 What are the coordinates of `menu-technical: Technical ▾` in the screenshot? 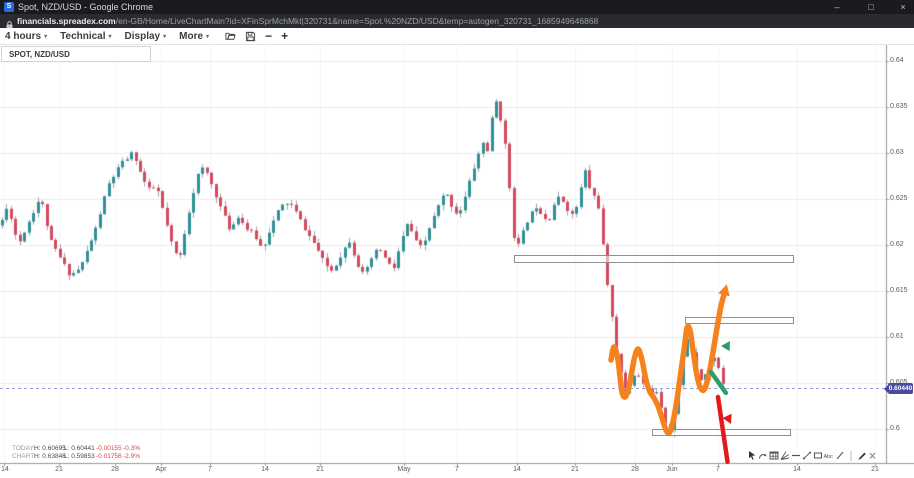 It's located at (86, 36).